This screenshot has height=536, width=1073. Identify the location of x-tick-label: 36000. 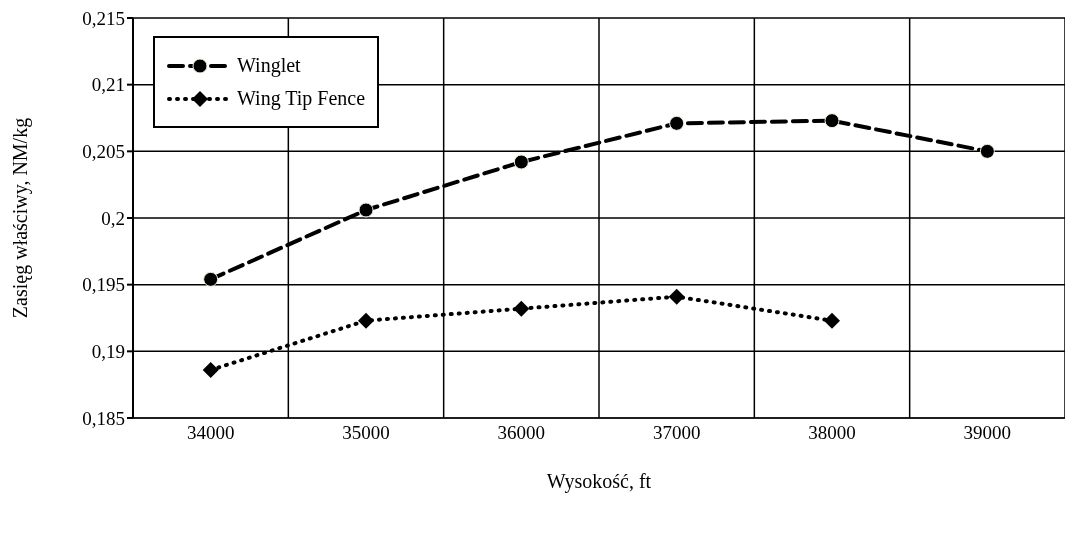
(521, 433).